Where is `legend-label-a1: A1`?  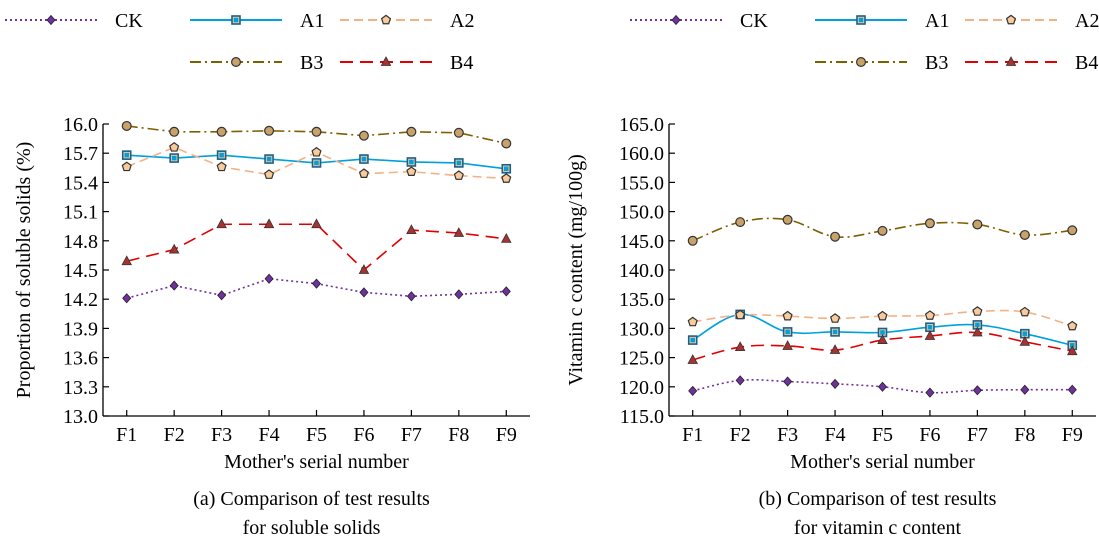 legend-label-a1: A1 is located at coordinates (937, 21).